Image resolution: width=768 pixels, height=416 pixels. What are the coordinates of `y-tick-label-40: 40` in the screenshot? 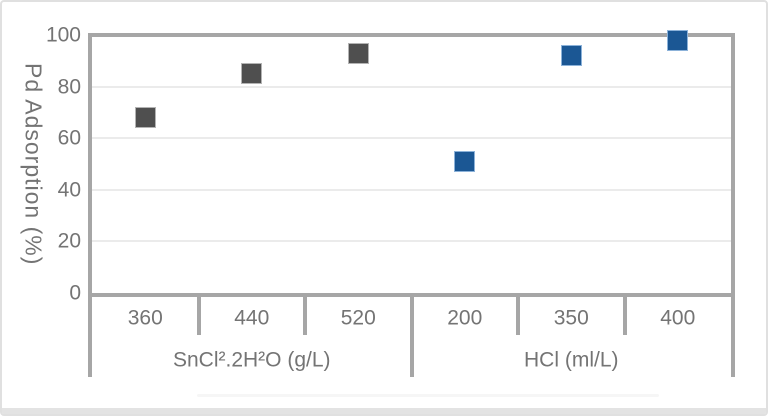 It's located at (69, 190).